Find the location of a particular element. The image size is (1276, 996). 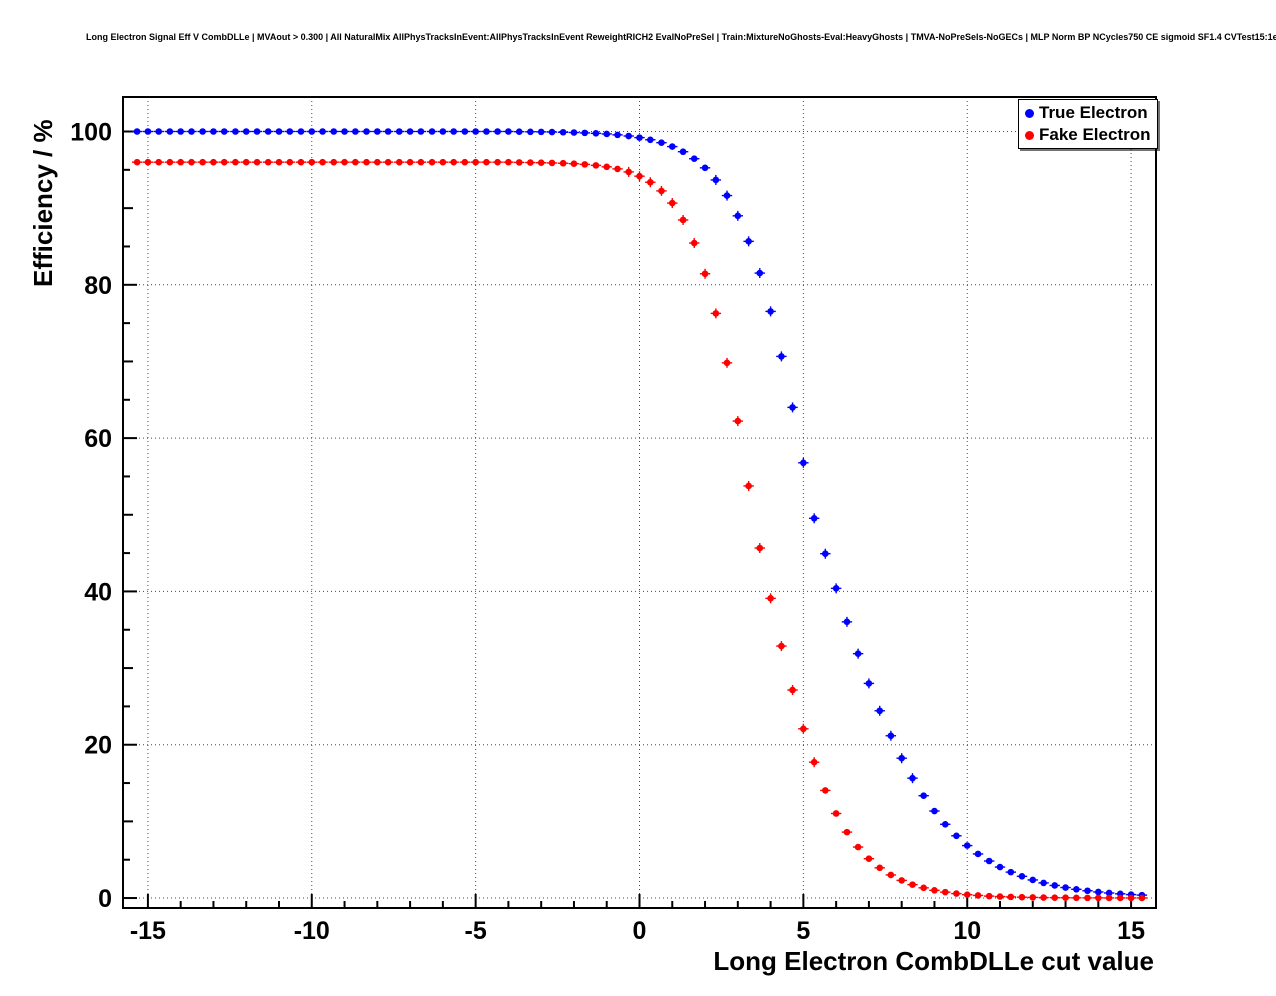

svg-text: 80 is located at coordinates (98, 286).